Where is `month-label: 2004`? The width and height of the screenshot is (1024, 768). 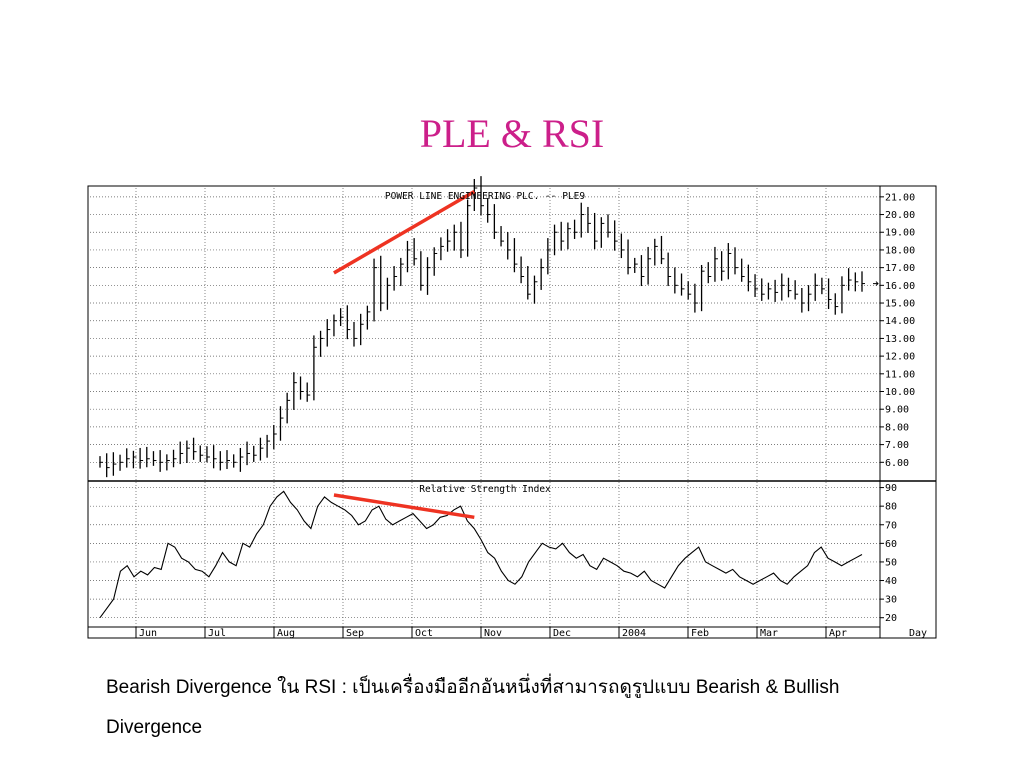
month-label: 2004 is located at coordinates (634, 633).